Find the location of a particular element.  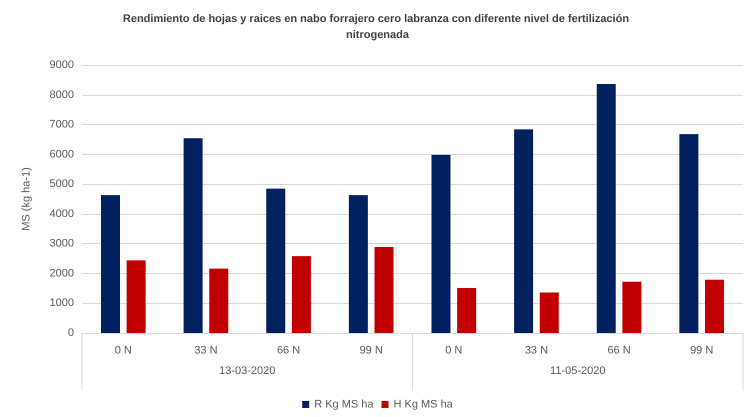

y-tick-label: 6000 is located at coordinates (62, 154).